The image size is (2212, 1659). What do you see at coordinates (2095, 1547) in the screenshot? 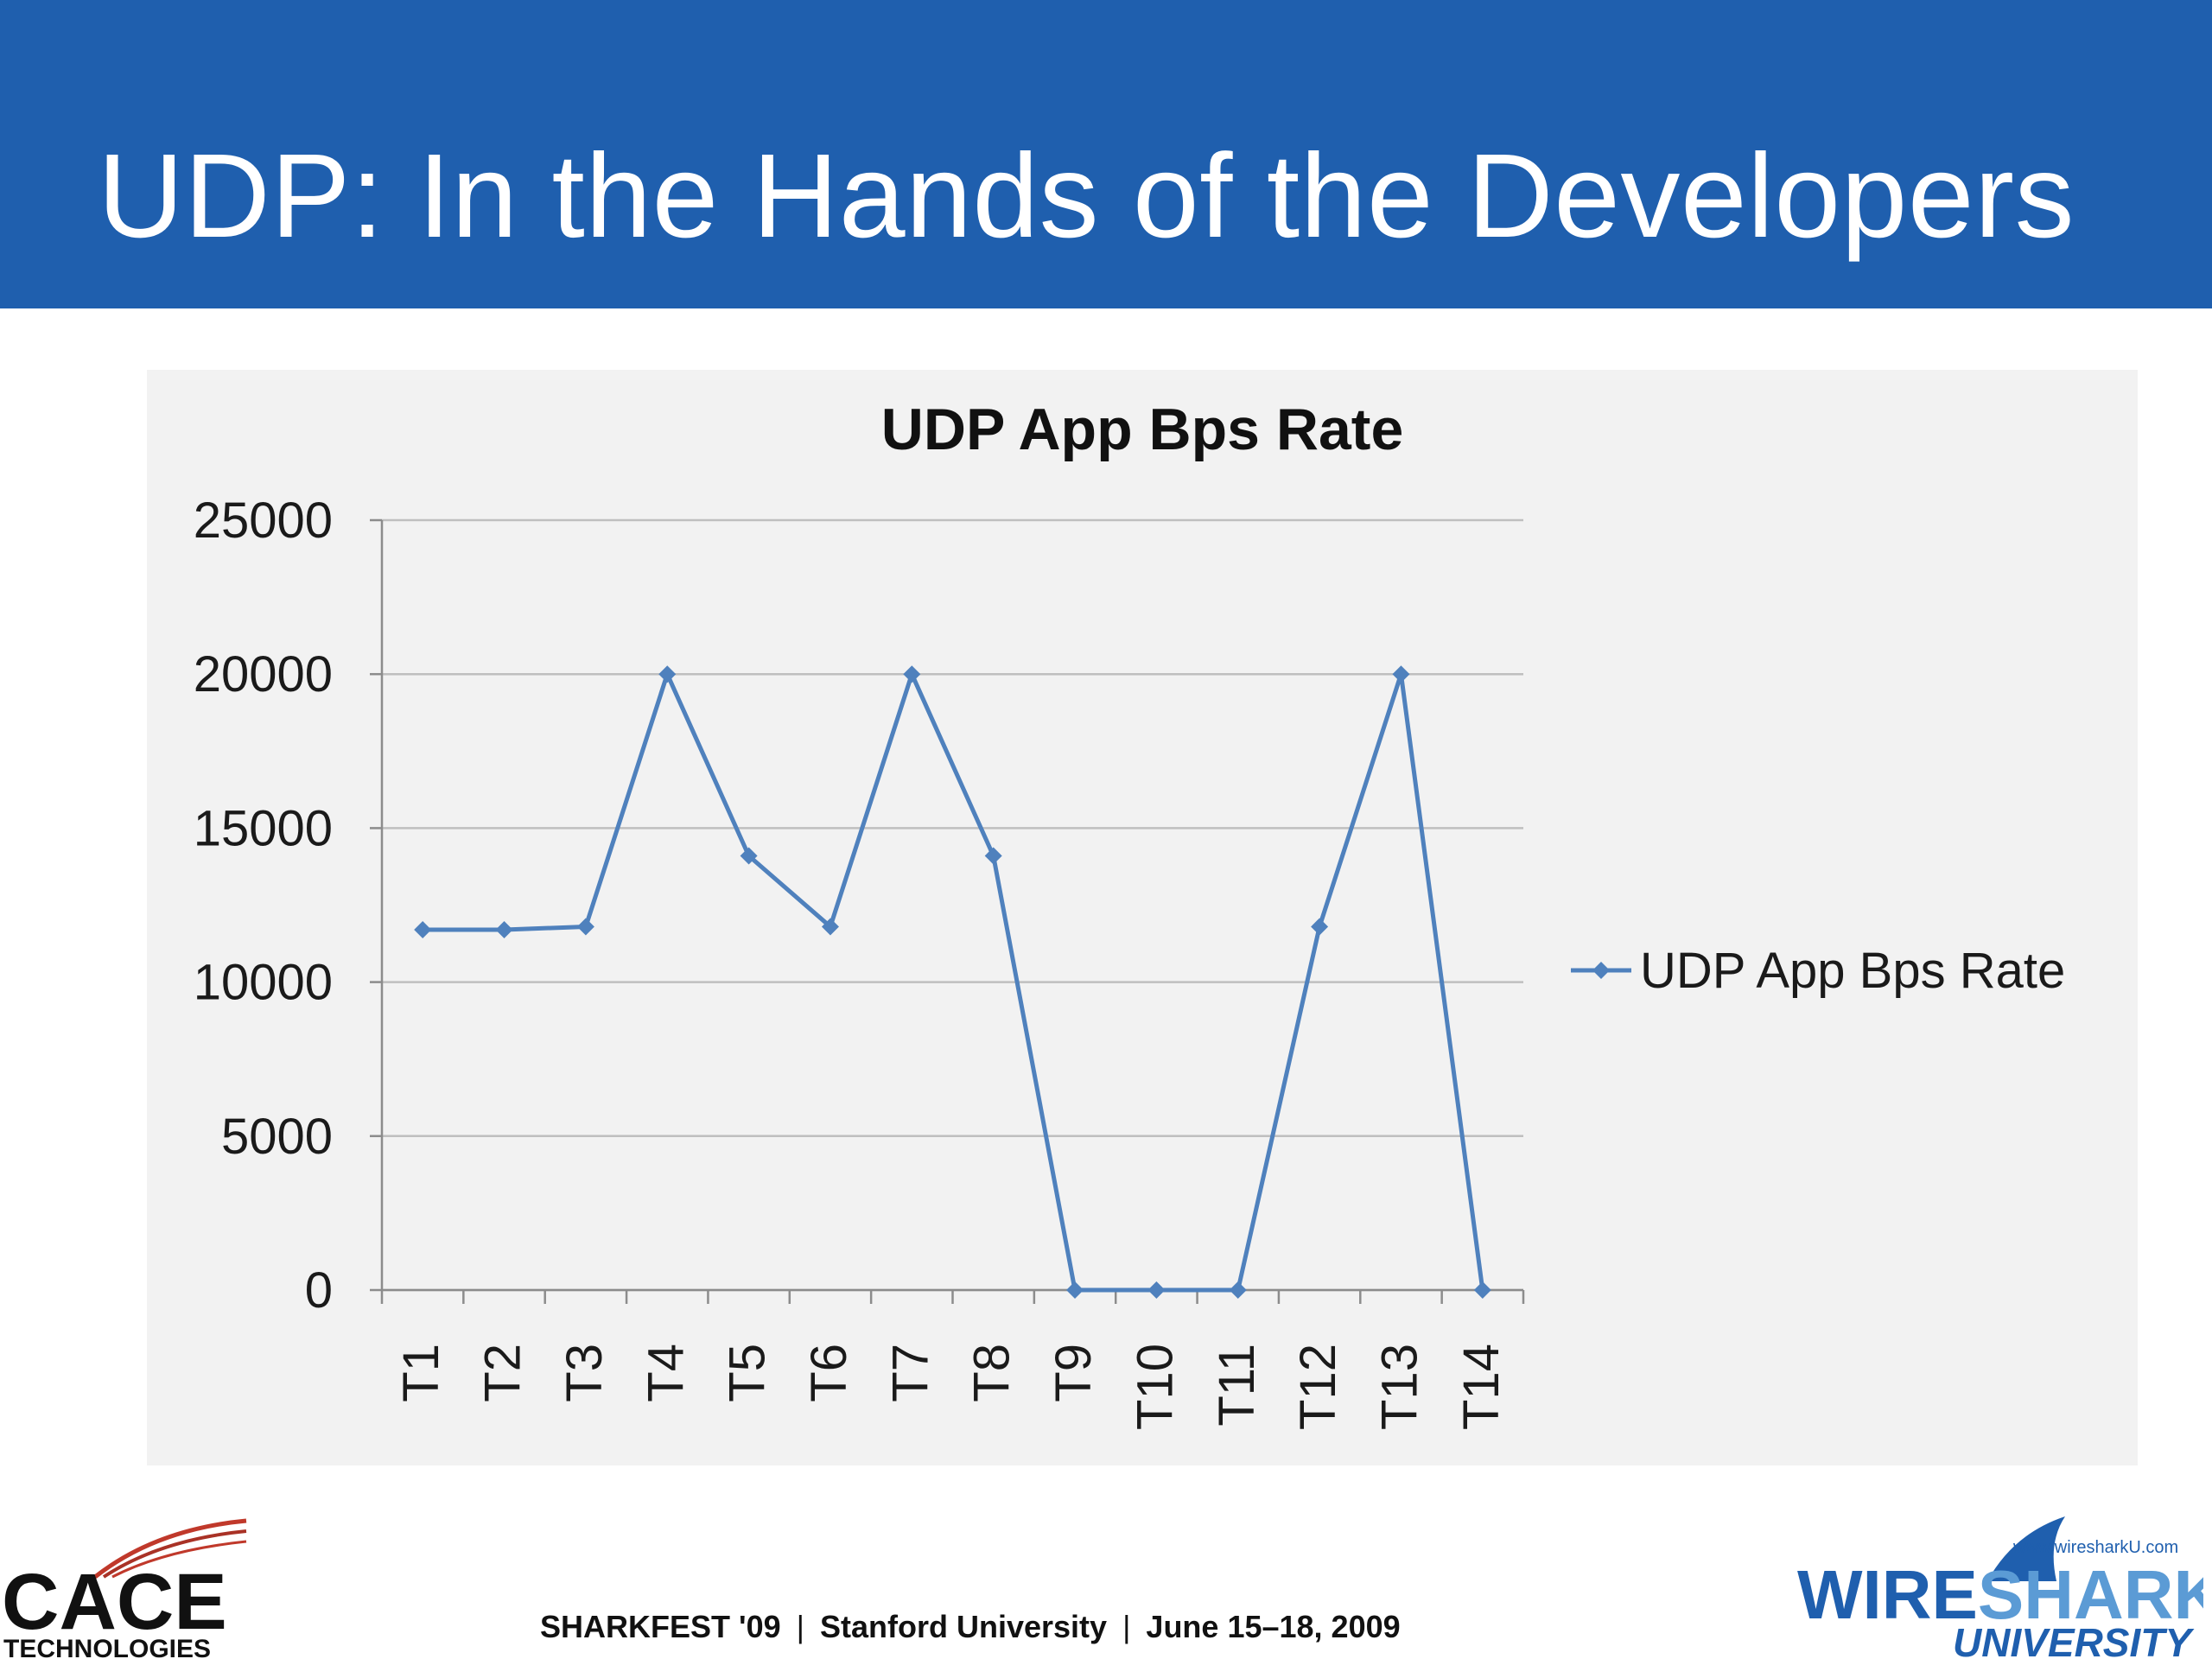
I see `wireshark-url: www.wiresharkU.com` at bounding box center [2095, 1547].